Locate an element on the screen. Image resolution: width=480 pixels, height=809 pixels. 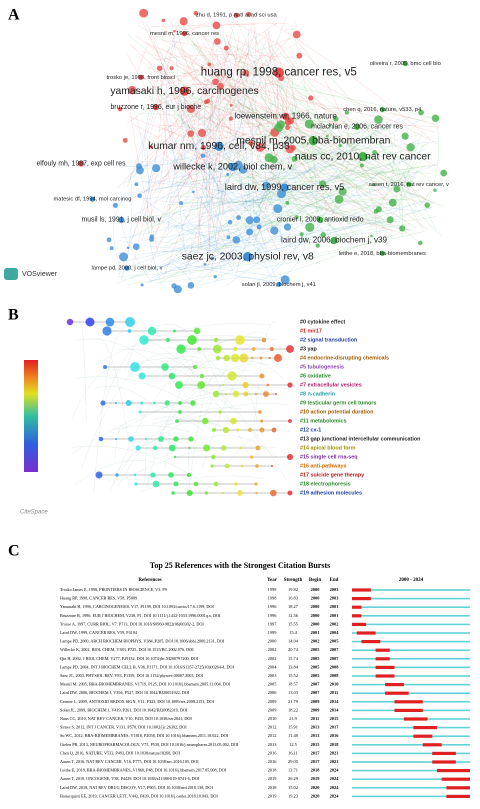
node-label: yamasaki h, 1996, carcinogenes is located at coordinates (184, 91).